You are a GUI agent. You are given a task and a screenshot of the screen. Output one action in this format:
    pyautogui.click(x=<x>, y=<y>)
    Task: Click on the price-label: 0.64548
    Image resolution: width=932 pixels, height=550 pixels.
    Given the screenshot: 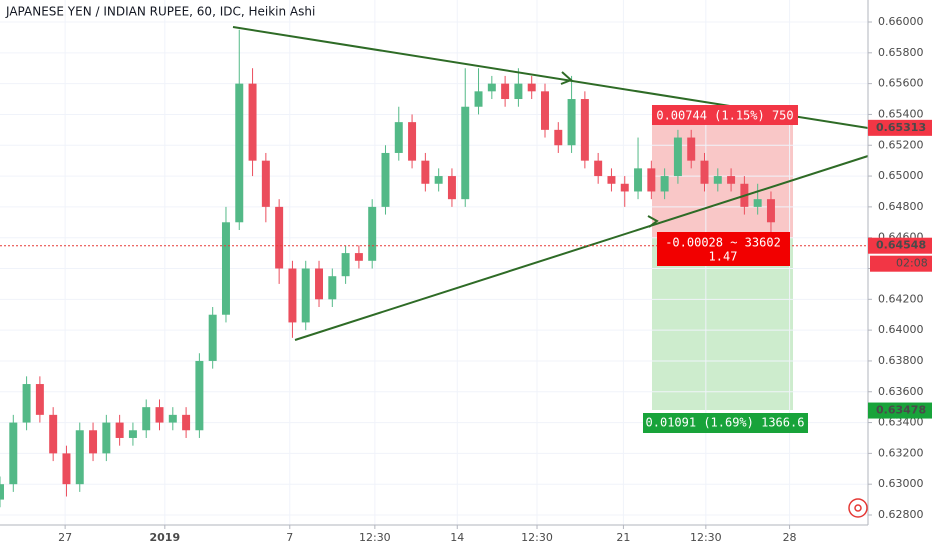 What is the action you would take?
    pyautogui.click(x=901, y=245)
    